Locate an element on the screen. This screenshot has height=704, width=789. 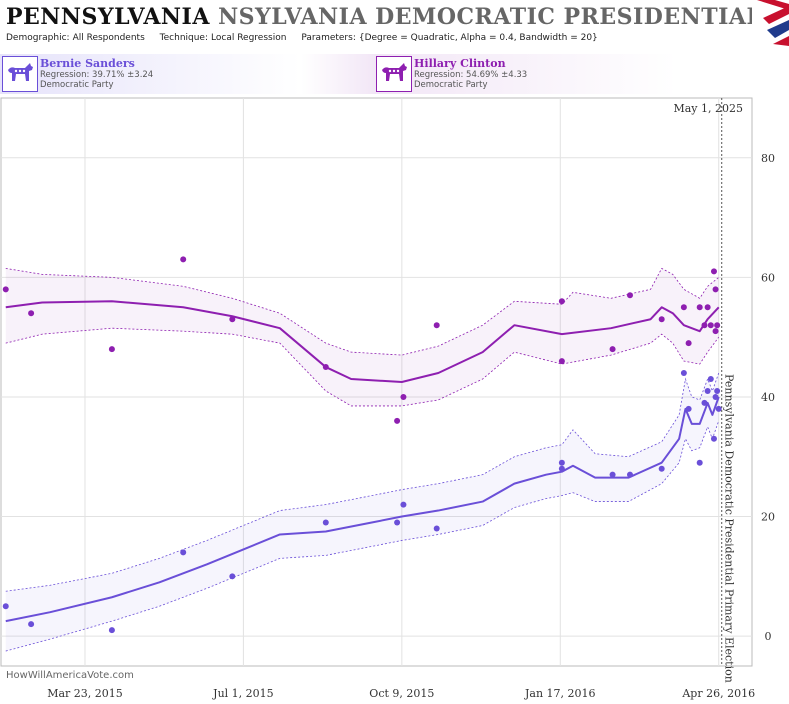
corner-date-label: May 1, 2025 is located at coordinates (708, 108).